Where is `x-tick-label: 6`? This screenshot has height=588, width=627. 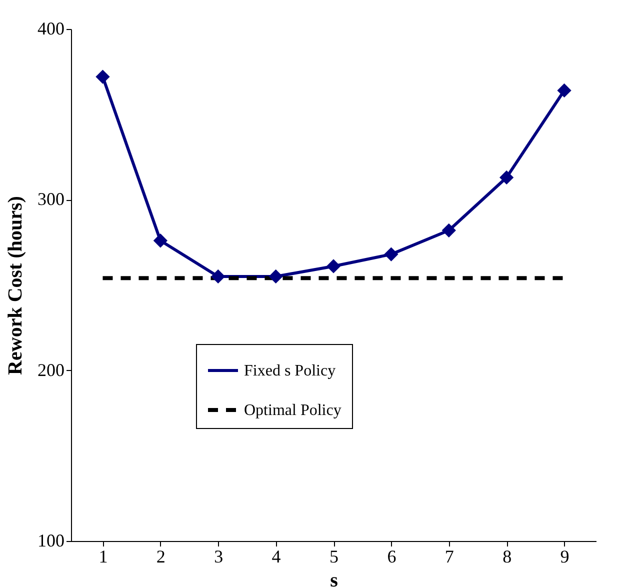 x-tick-label: 6 is located at coordinates (391, 556).